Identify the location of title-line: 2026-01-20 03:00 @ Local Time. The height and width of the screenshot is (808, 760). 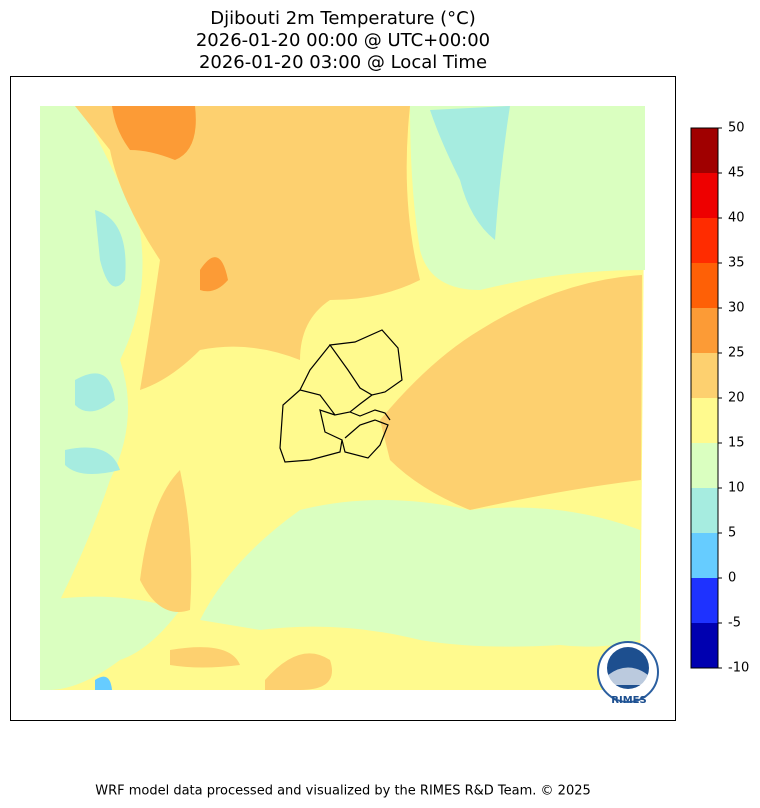
(343, 62).